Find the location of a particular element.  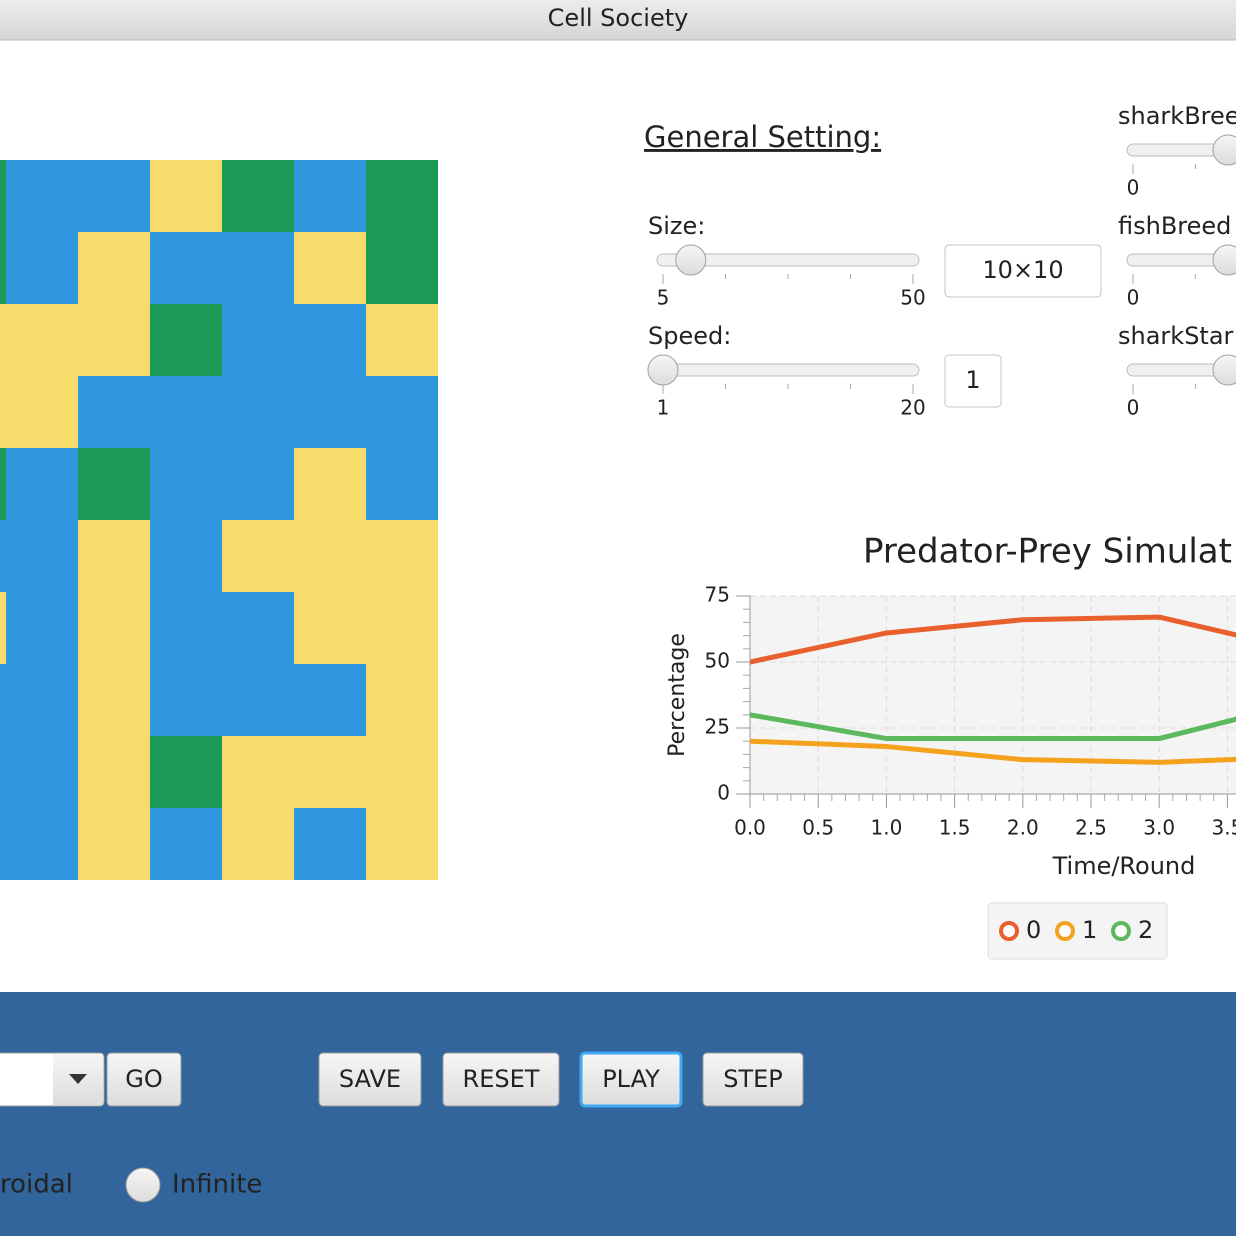

button-label: SAVE is located at coordinates (370, 1079).